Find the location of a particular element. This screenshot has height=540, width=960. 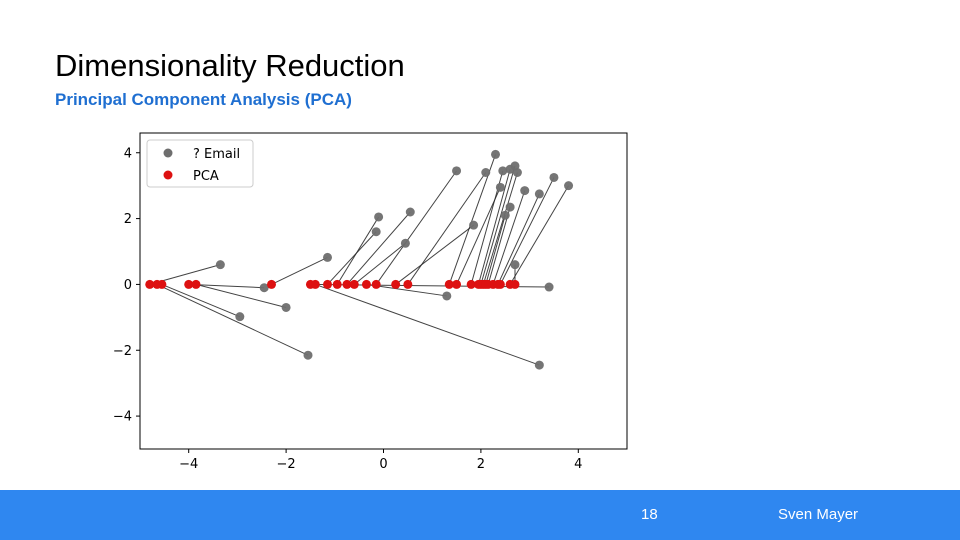

legend-email-label: ? Email is located at coordinates (216, 154).